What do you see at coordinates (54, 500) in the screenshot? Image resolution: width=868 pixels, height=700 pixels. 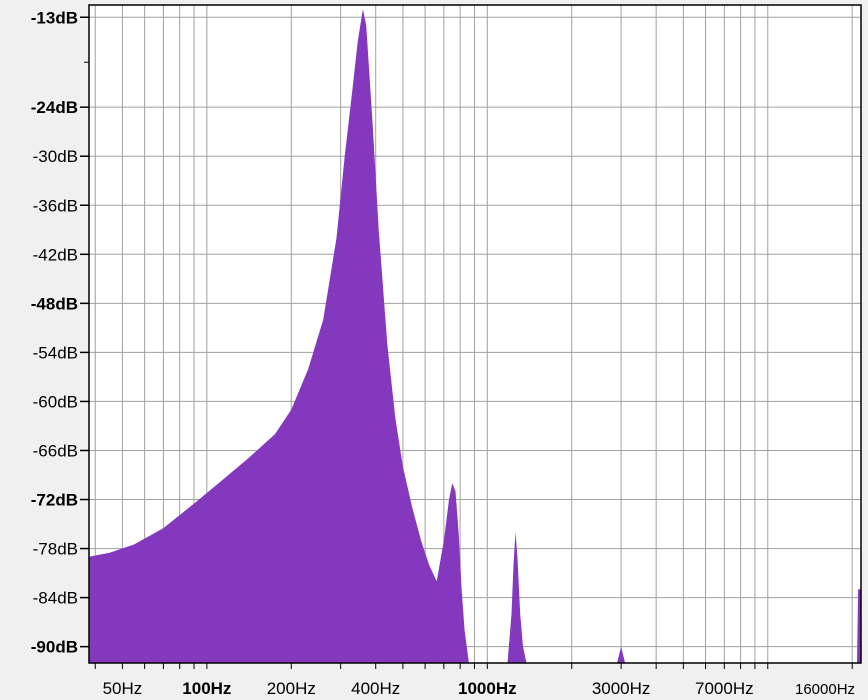 I see `y-tick-label: -72dB` at bounding box center [54, 500].